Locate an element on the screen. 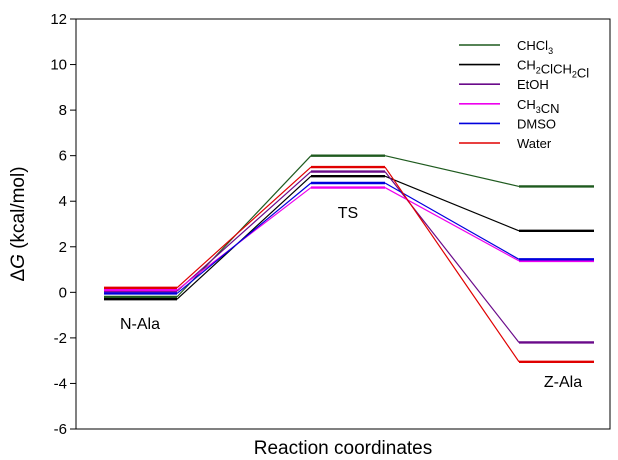 The image size is (618, 460). y-axis: -6 -4 -2 0 2 4 6 8 10 12 is located at coordinates (63, 224).